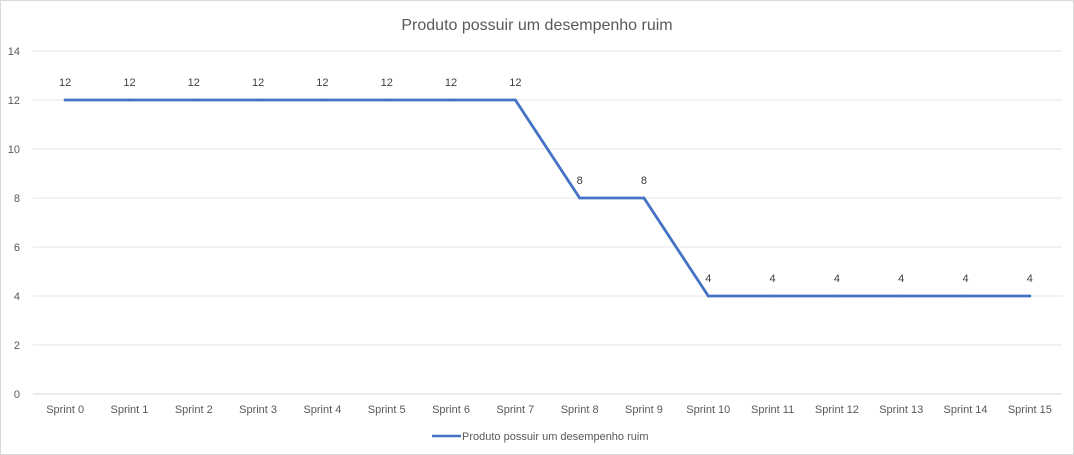 The height and width of the screenshot is (455, 1074). Describe the element at coordinates (644, 410) in the screenshot. I see `x-tick-label: Sprint 9` at that location.